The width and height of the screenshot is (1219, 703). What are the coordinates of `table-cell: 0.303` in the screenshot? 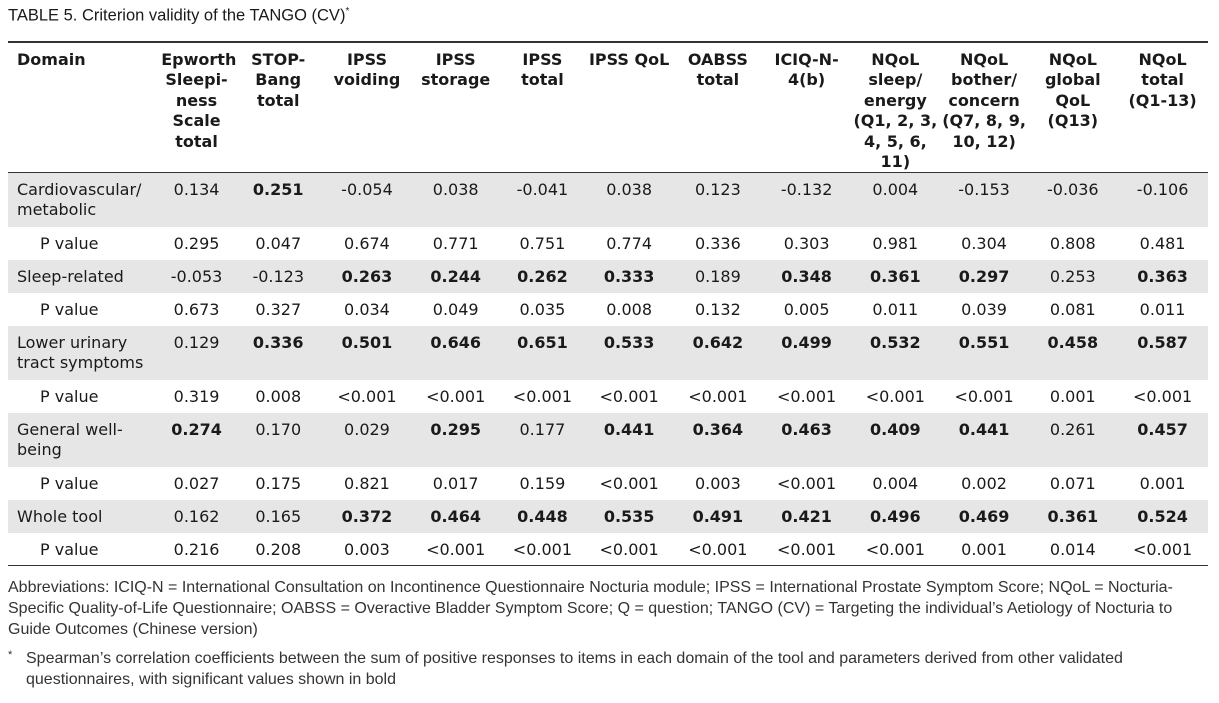 It's located at (806, 243).